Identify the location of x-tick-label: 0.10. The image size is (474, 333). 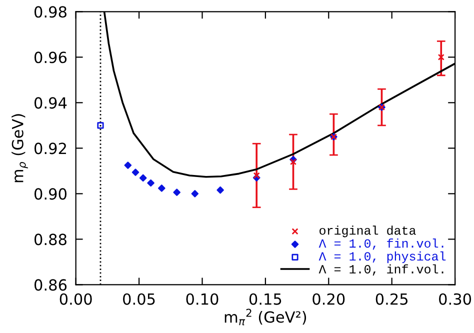
(202, 299).